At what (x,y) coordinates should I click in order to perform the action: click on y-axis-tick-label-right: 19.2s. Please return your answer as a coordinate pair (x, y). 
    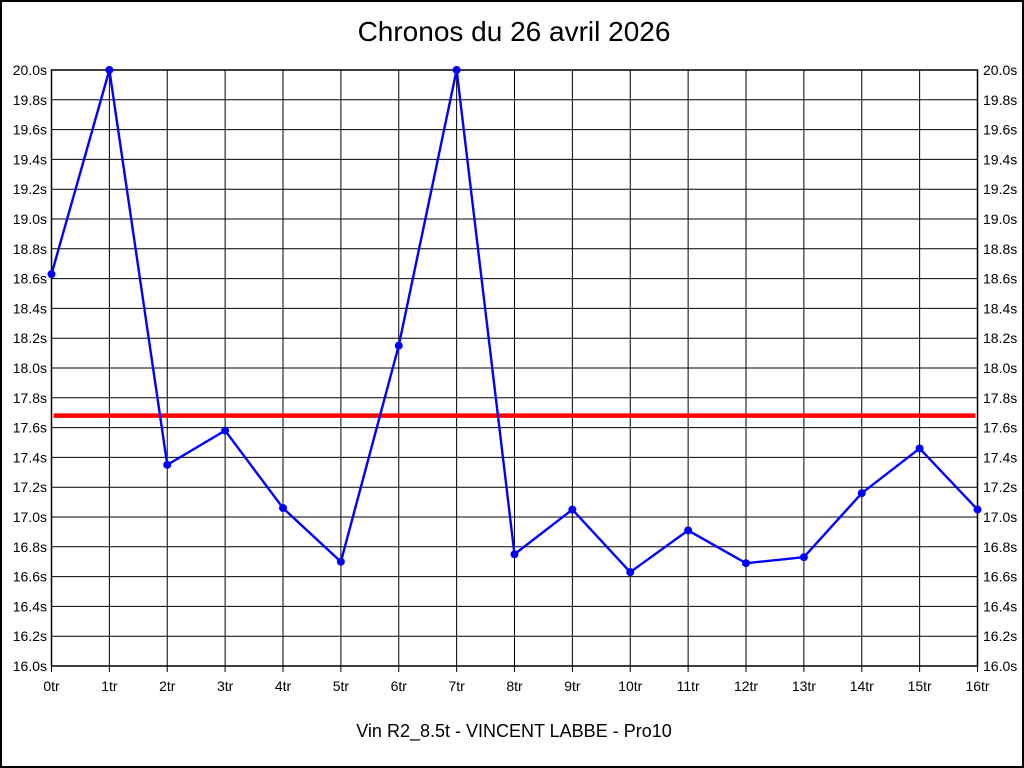
    Looking at the image, I should click on (1000, 189).